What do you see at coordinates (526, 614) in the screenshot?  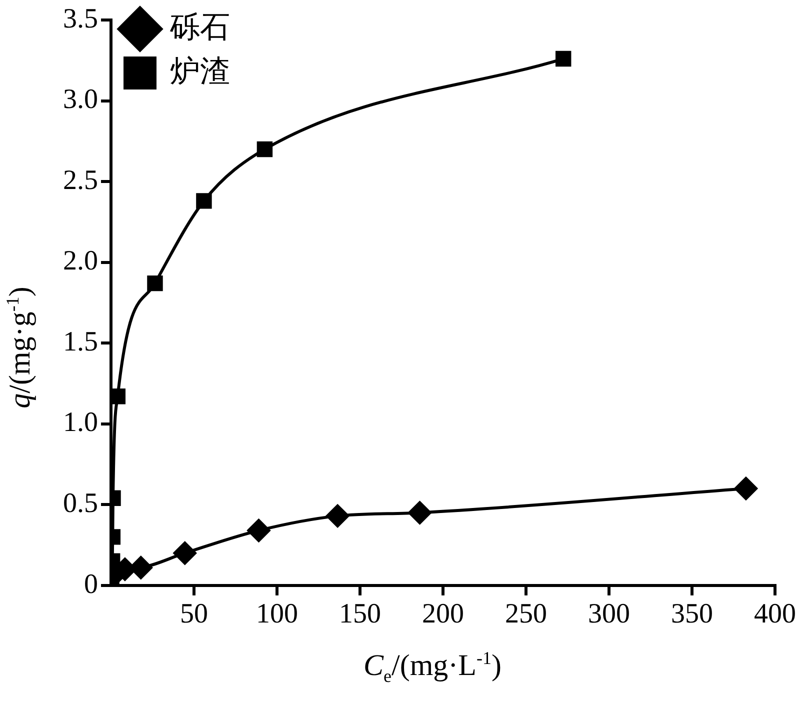 I see `x-tick-label: 250` at bounding box center [526, 614].